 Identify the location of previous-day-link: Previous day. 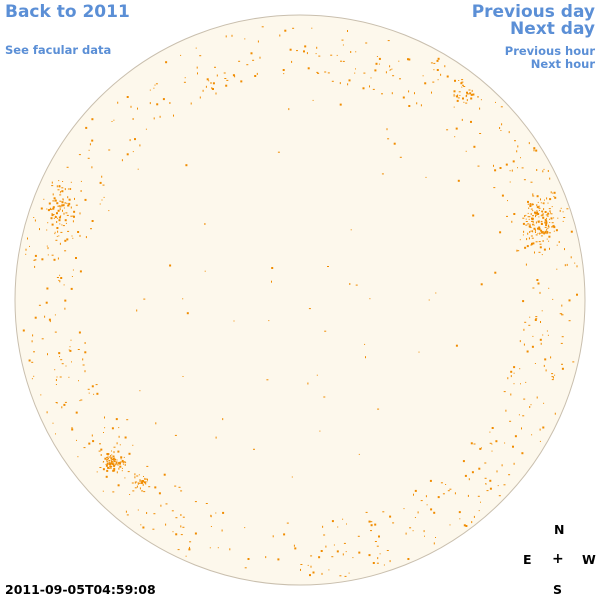
(533, 12).